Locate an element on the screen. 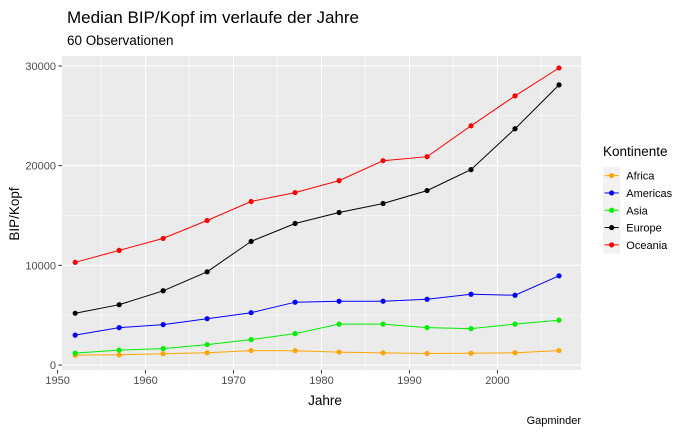  series-americas is located at coordinates (317, 305).